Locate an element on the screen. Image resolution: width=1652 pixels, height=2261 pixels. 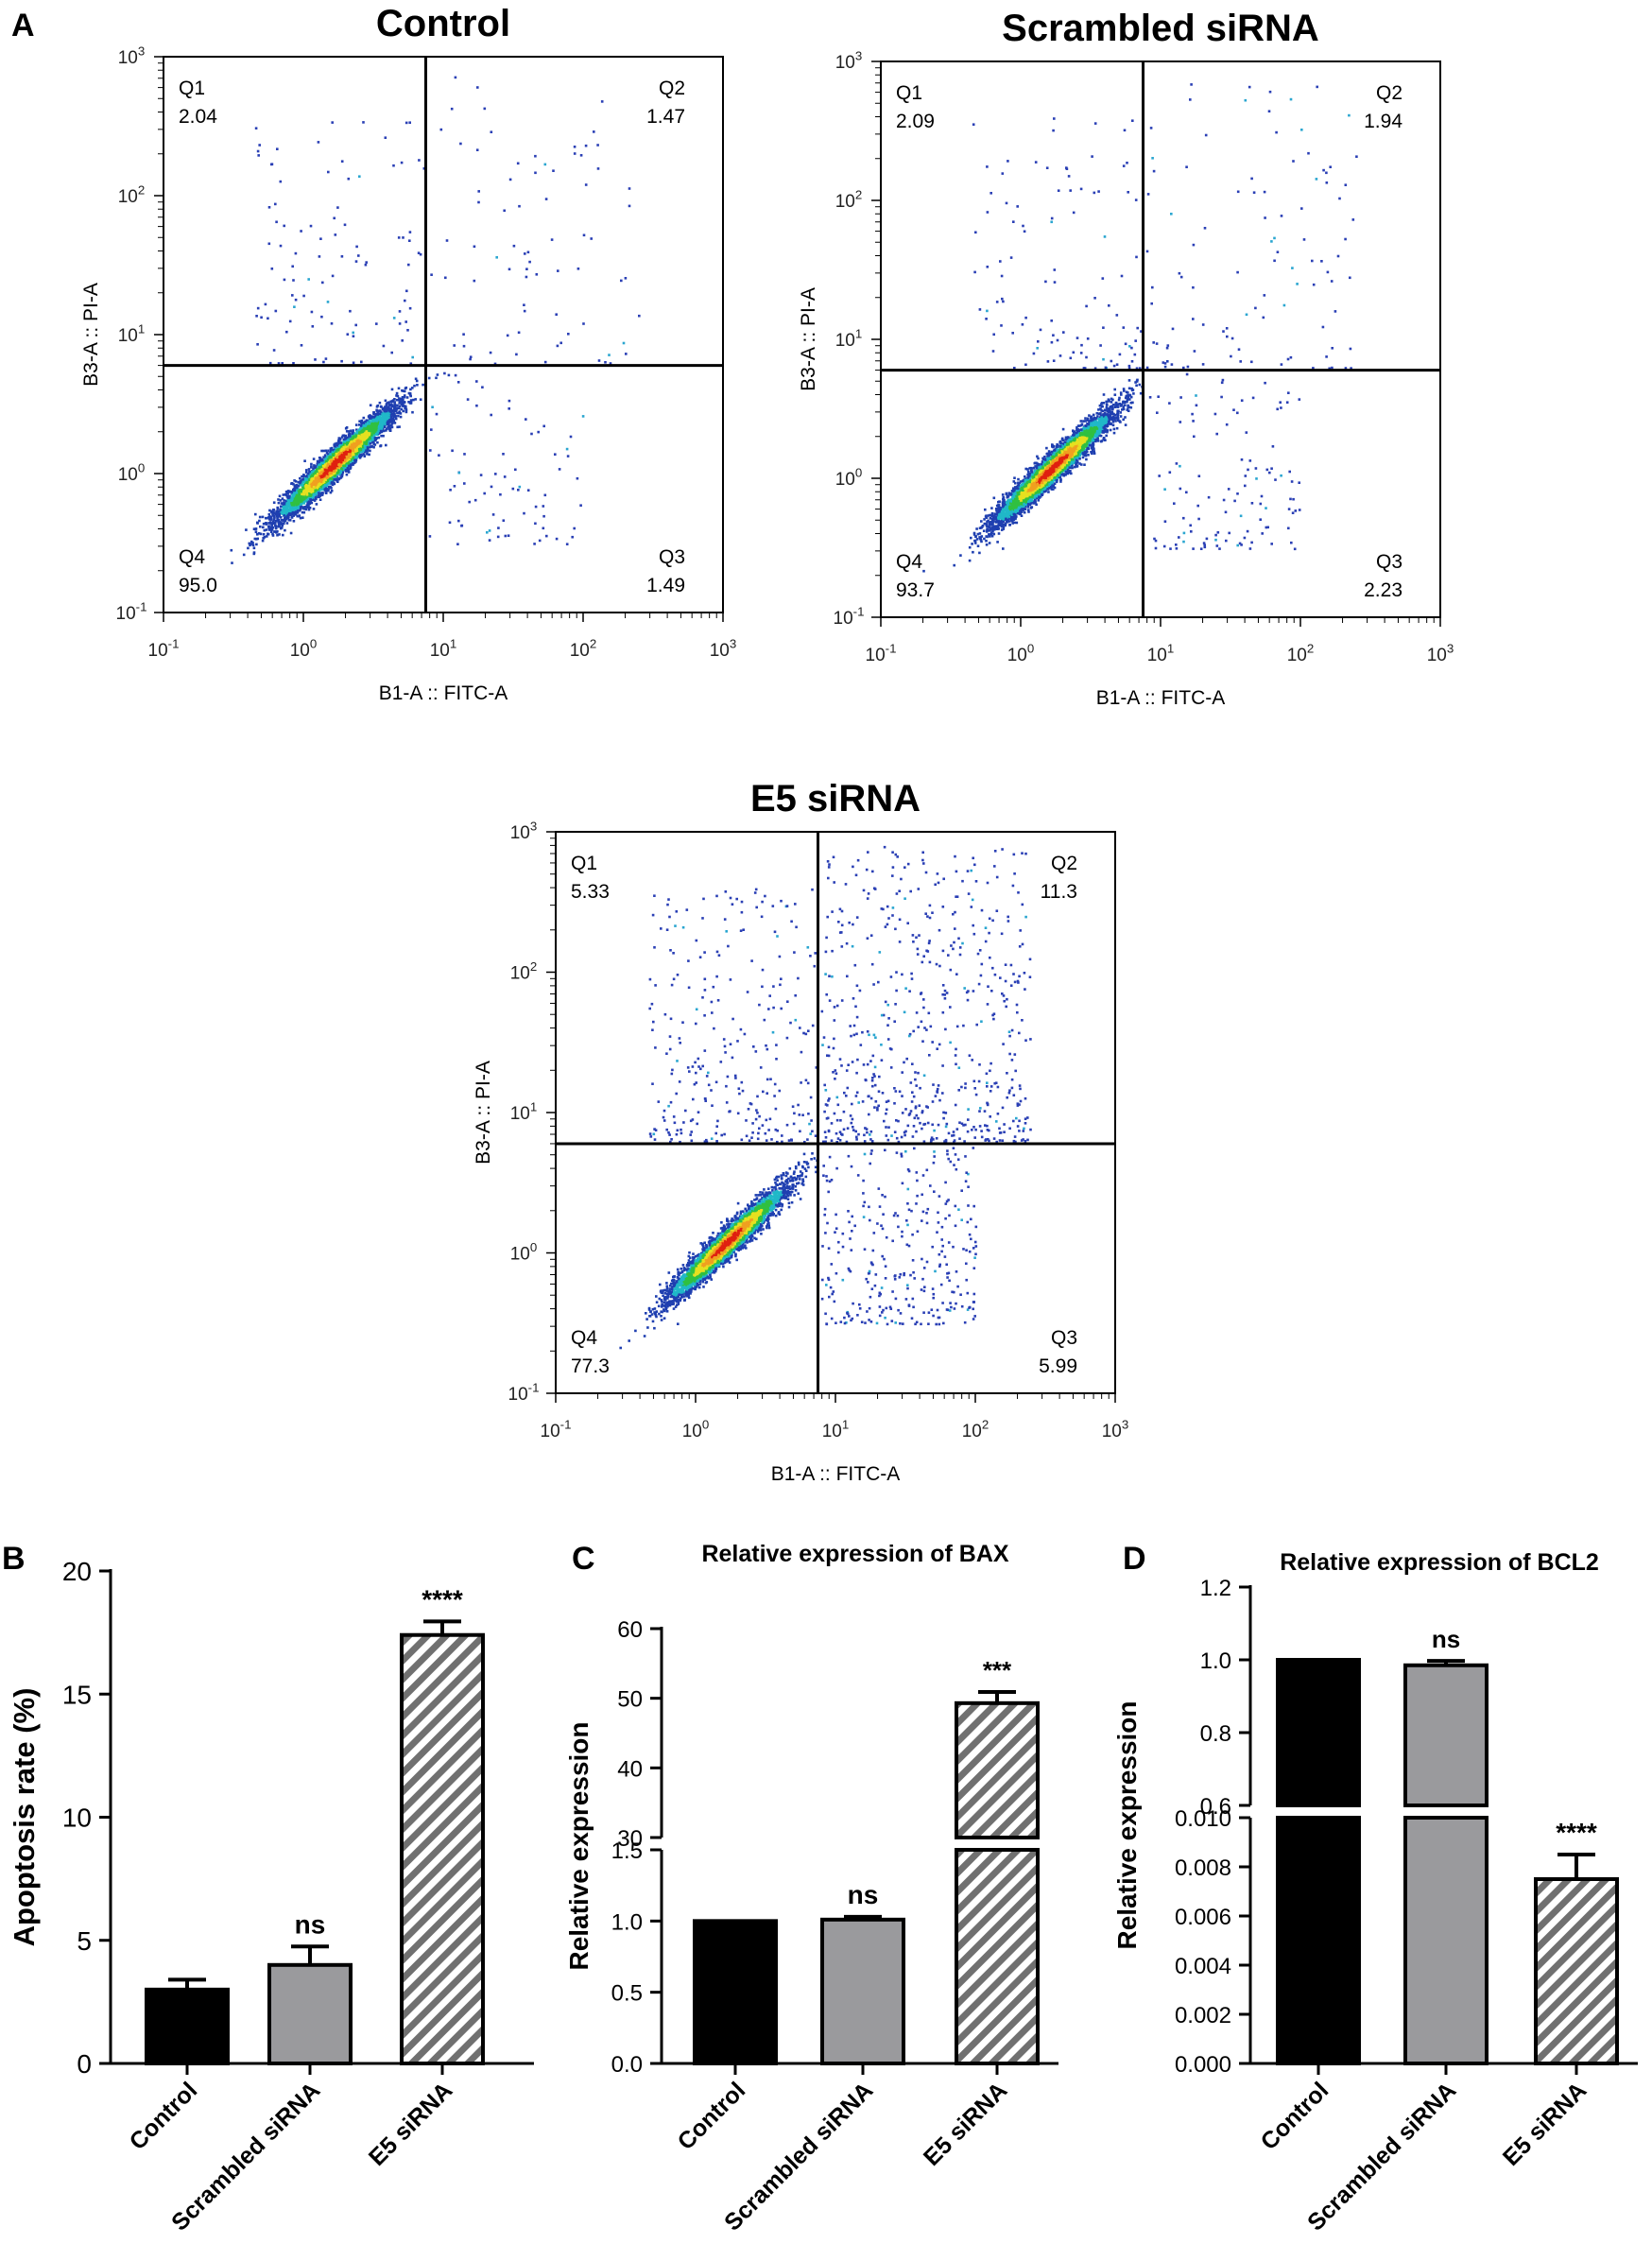
flow-title: Control is located at coordinates (443, 24).